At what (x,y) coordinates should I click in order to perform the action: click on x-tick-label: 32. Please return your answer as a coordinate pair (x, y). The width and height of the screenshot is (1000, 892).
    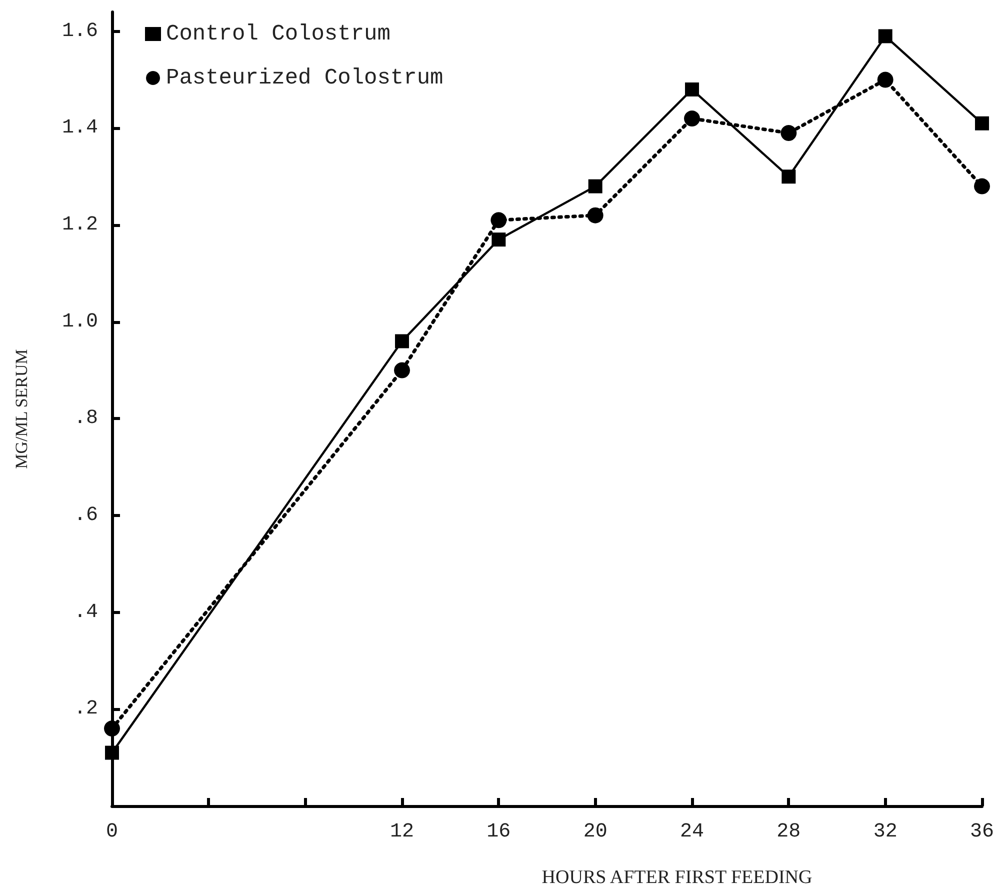
    Looking at the image, I should click on (885, 832).